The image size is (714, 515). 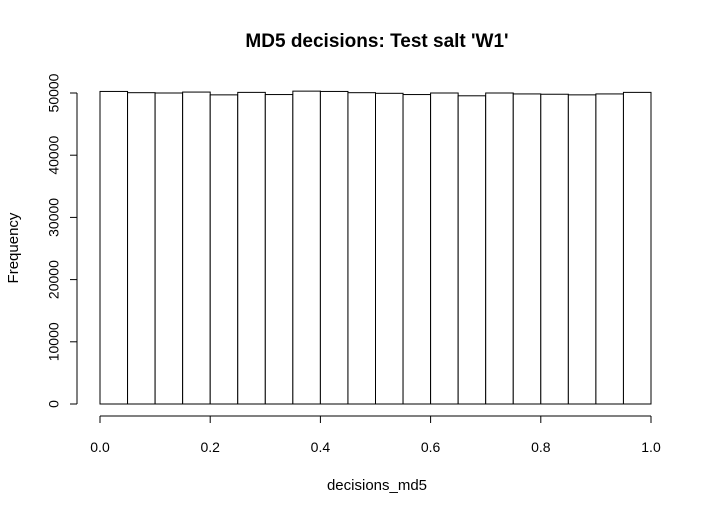 What do you see at coordinates (54, 279) in the screenshot?
I see `y-tick-label: 20000` at bounding box center [54, 279].